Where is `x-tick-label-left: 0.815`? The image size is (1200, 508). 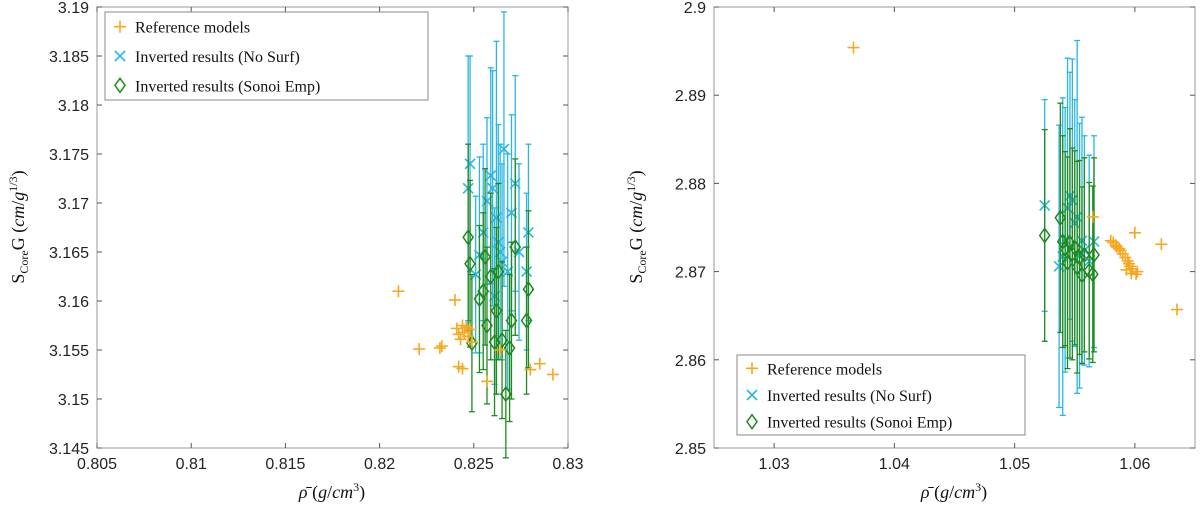
x-tick-label-left: 0.815 is located at coordinates (285, 464).